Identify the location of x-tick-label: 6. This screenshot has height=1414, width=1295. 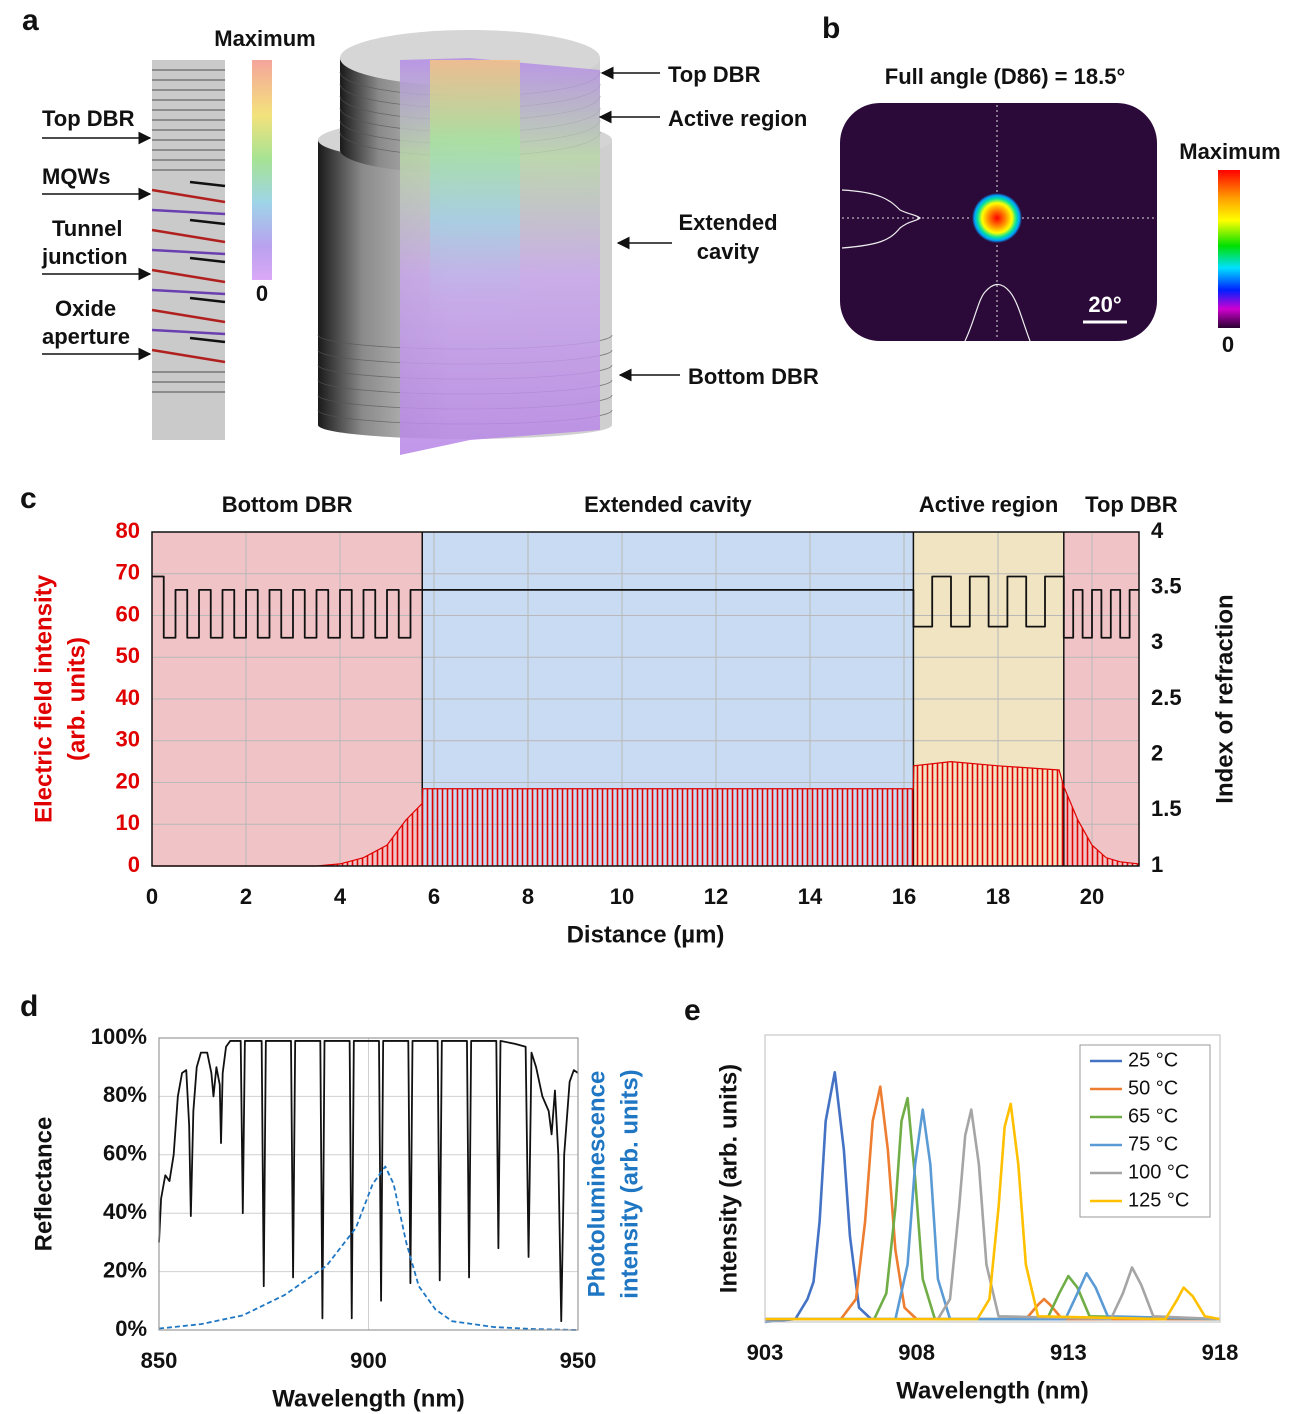
(434, 896).